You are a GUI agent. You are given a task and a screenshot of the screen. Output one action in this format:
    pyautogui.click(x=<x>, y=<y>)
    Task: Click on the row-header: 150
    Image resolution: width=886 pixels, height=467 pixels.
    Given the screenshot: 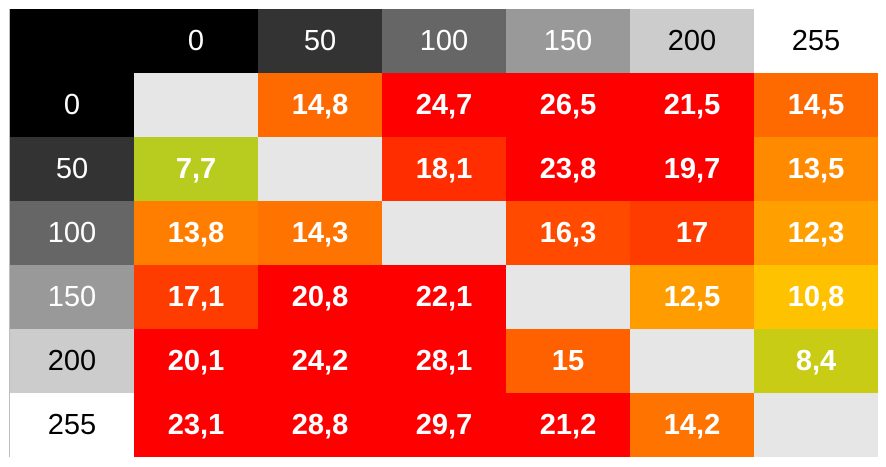 What is the action you would take?
    pyautogui.click(x=72, y=297)
    